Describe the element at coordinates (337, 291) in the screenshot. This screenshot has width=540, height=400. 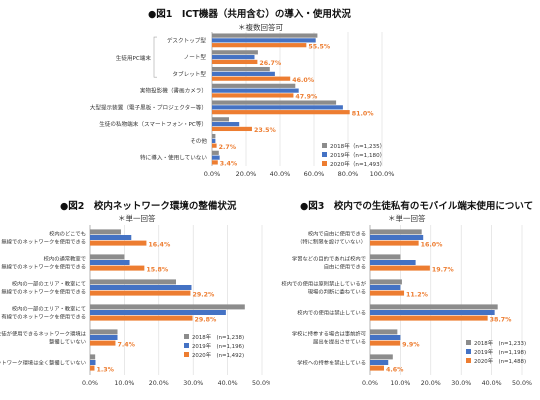
I see `chart3-category-label-2: 現場の判断に委ねている` at that location.